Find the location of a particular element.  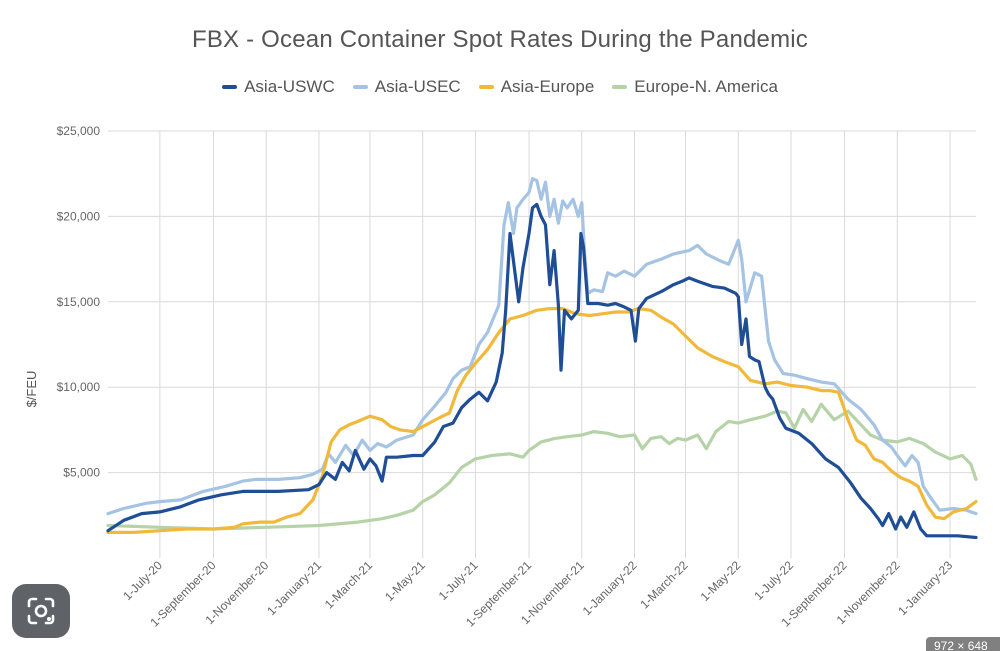

legend-item-asia-europe: Asia-Europe is located at coordinates (536, 87).